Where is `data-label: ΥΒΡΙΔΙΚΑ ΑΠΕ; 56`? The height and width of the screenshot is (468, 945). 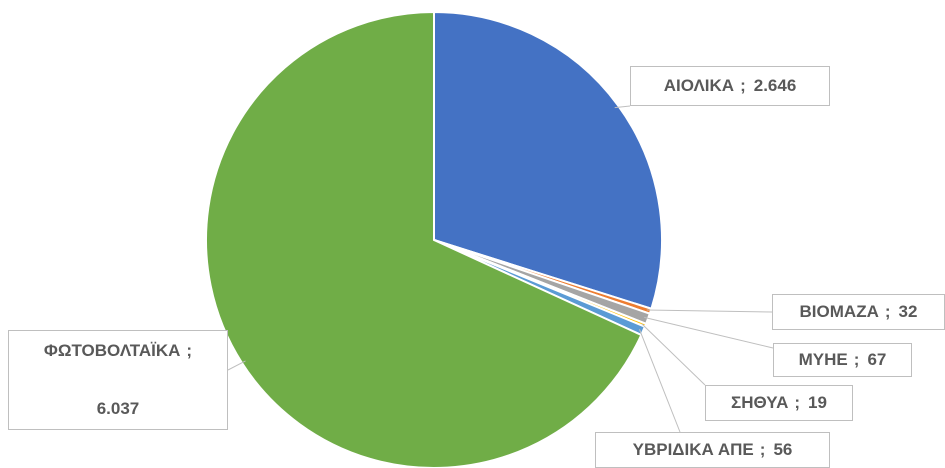 data-label: ΥΒΡΙΔΙΚΑ ΑΠΕ; 56 is located at coordinates (713, 449).